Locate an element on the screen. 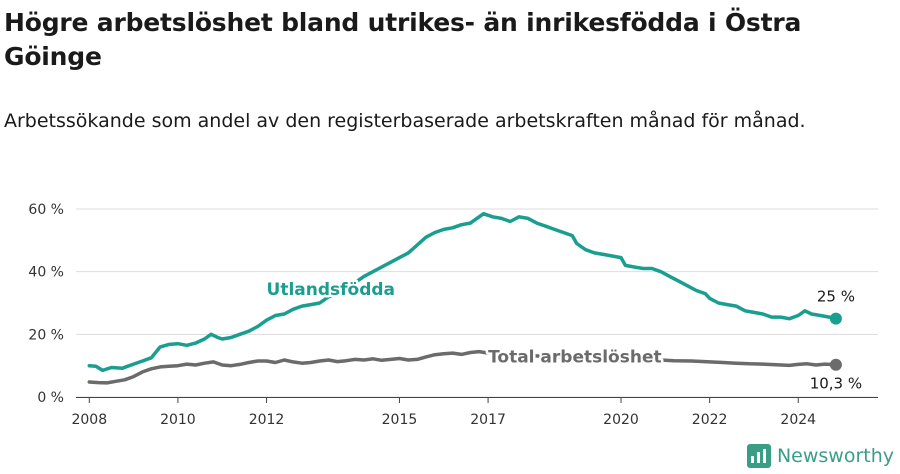 The width and height of the screenshot is (900, 474). x-tick-label: 2015 is located at coordinates (400, 420).